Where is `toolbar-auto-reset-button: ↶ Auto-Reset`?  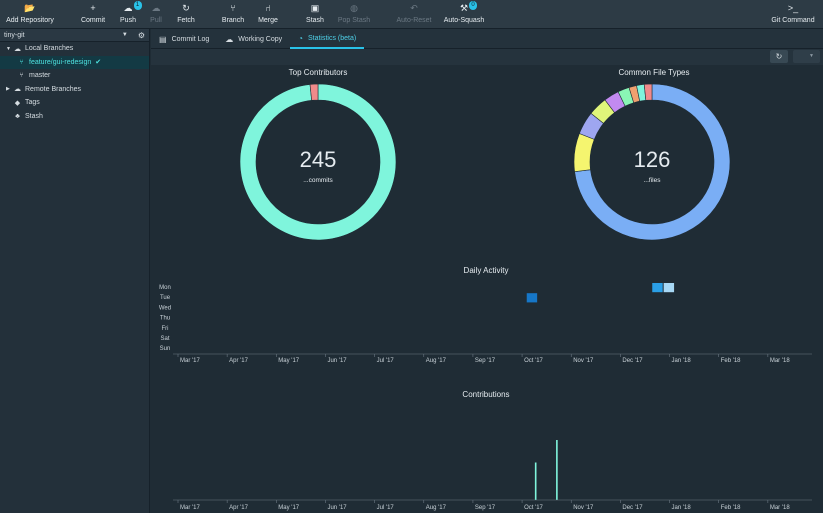 toolbar-auto-reset-button: ↶ Auto-Reset is located at coordinates (414, 15).